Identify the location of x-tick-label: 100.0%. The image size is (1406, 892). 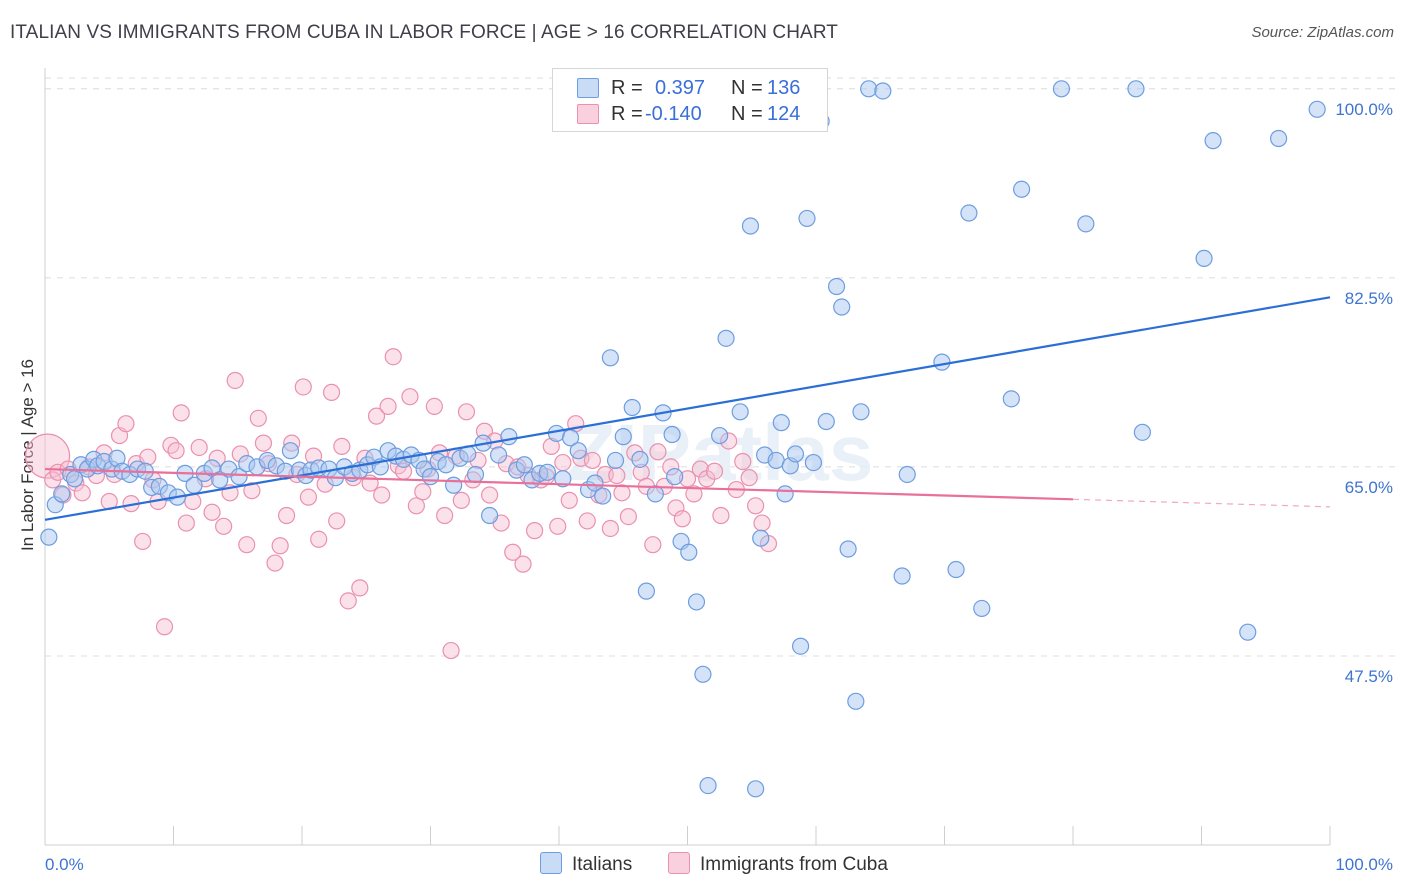
(1364, 864).